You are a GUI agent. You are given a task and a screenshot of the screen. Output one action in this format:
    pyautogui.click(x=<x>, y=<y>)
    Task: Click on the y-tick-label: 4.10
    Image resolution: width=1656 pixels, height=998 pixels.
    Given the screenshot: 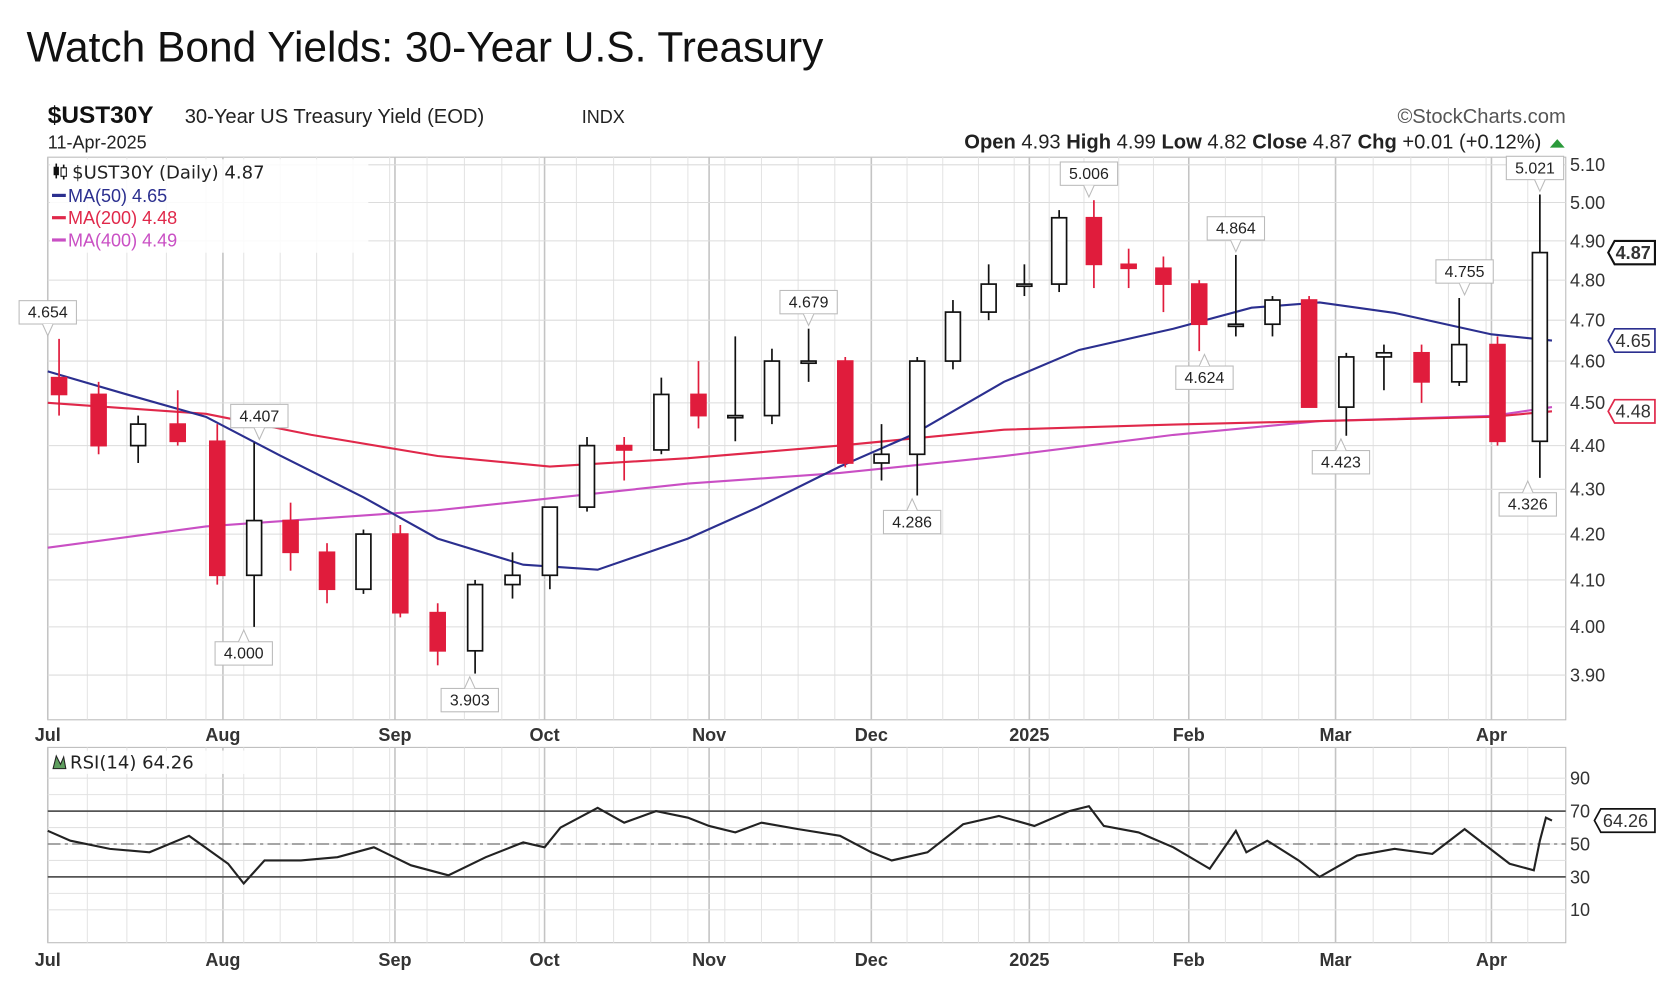 What is the action you would take?
    pyautogui.click(x=1587, y=580)
    